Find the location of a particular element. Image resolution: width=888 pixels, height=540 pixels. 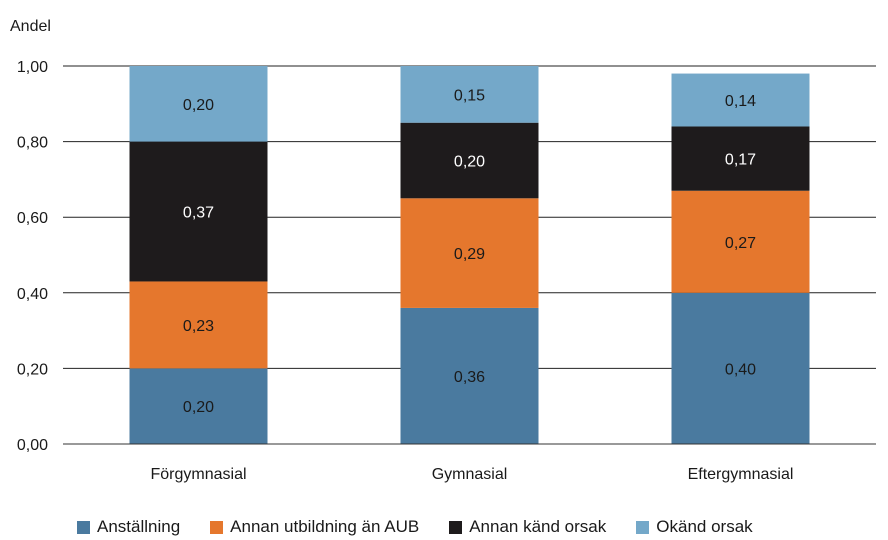

x-axis-categories: Förgymnasial Gymnasial Eftergymnasial is located at coordinates (471, 474).